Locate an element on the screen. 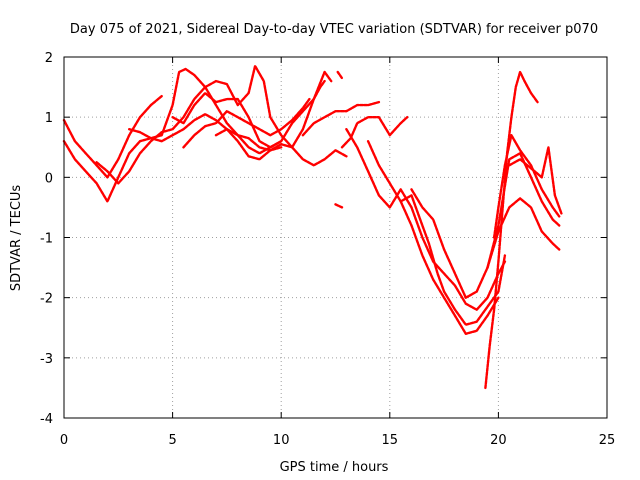  y-tick-label: -1 is located at coordinates (46, 239).